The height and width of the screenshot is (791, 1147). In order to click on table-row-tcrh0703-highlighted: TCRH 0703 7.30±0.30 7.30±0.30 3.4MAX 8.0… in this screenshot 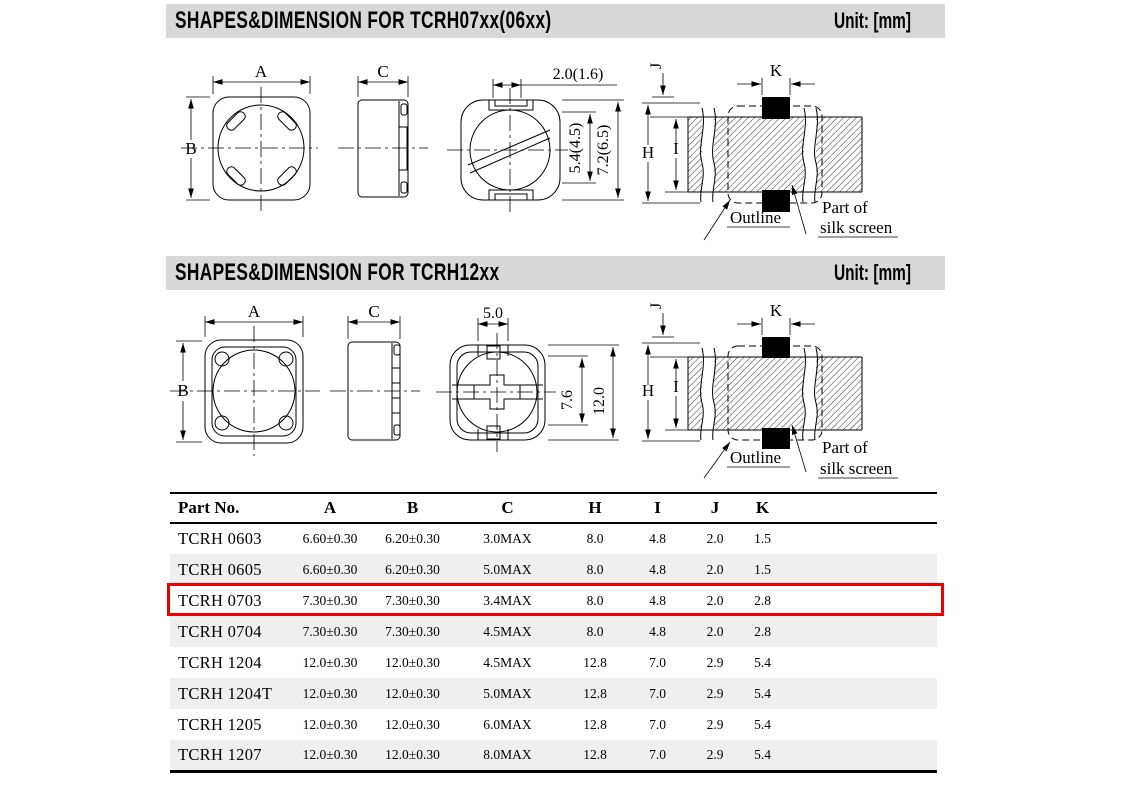, I will do `click(553, 600)`.